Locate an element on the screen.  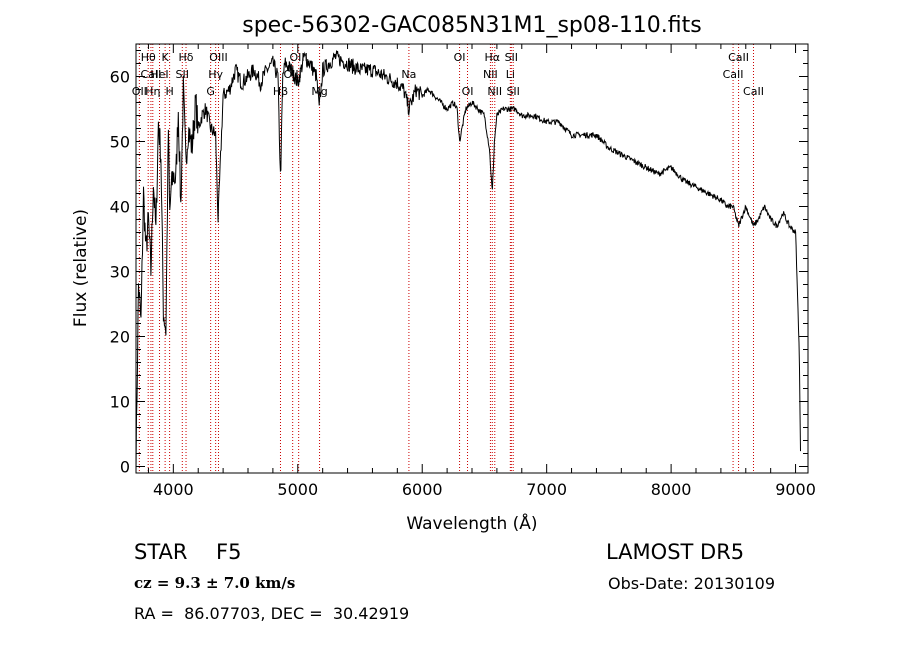
x-tick-label: 5000 is located at coordinates (297, 489).